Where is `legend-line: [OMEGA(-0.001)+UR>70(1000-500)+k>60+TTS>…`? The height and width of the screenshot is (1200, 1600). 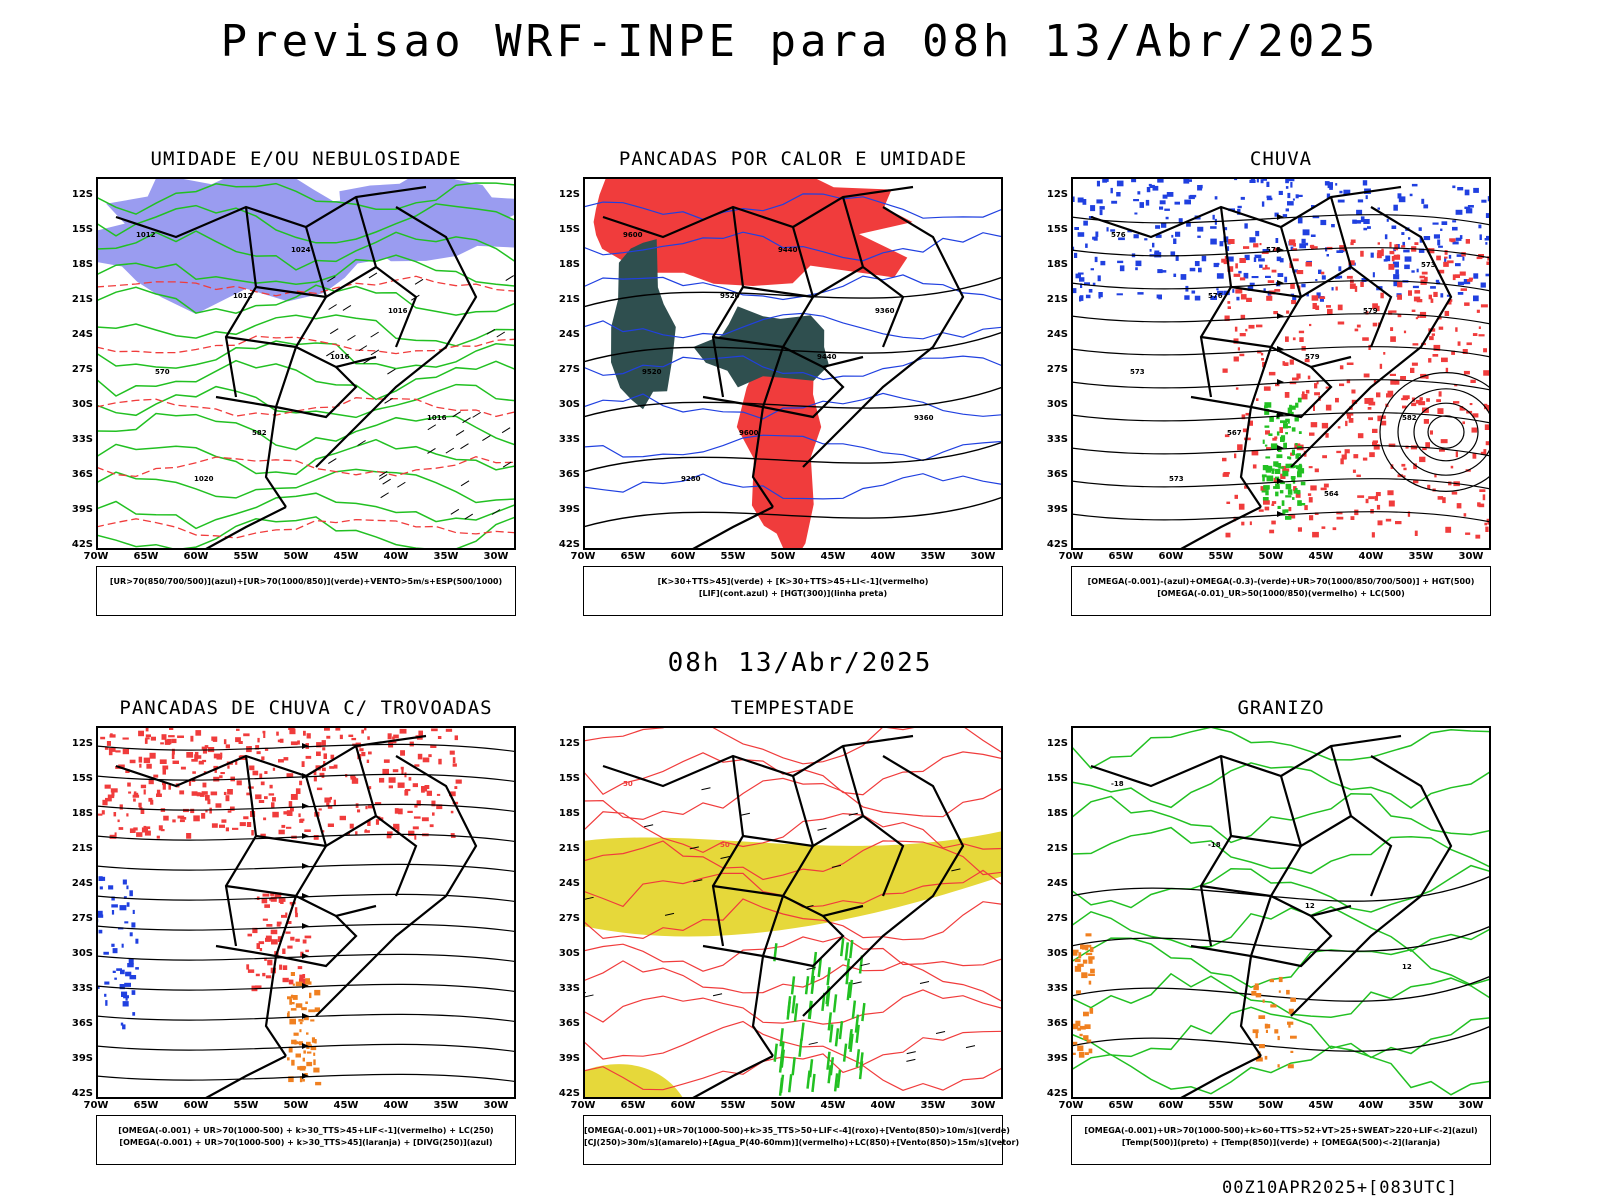 legend-line: [OMEGA(-0.001)+UR>70(1000-500)+k>60+TTS>… is located at coordinates (1281, 1130).